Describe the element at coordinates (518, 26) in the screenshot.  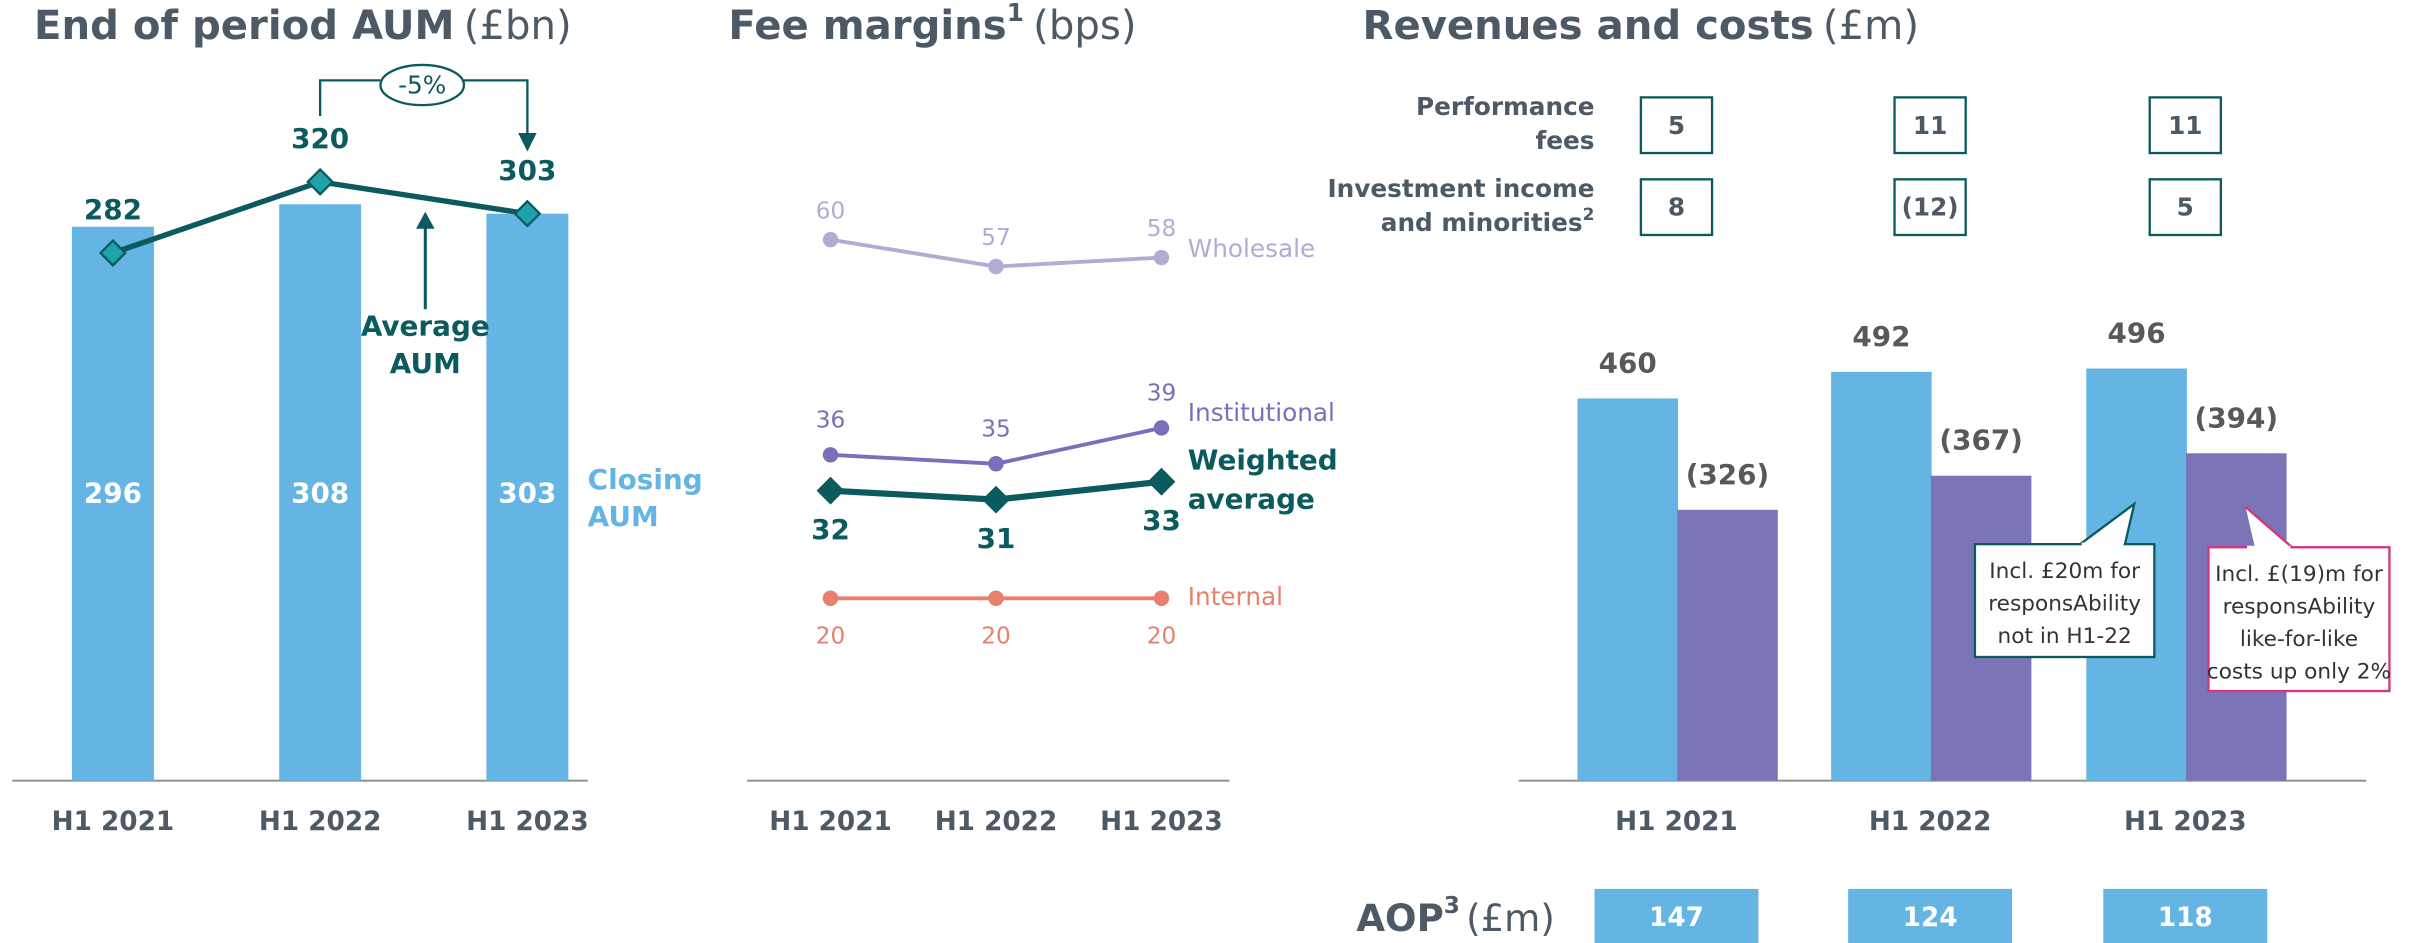
I see `title-unit: (£bn)` at that location.